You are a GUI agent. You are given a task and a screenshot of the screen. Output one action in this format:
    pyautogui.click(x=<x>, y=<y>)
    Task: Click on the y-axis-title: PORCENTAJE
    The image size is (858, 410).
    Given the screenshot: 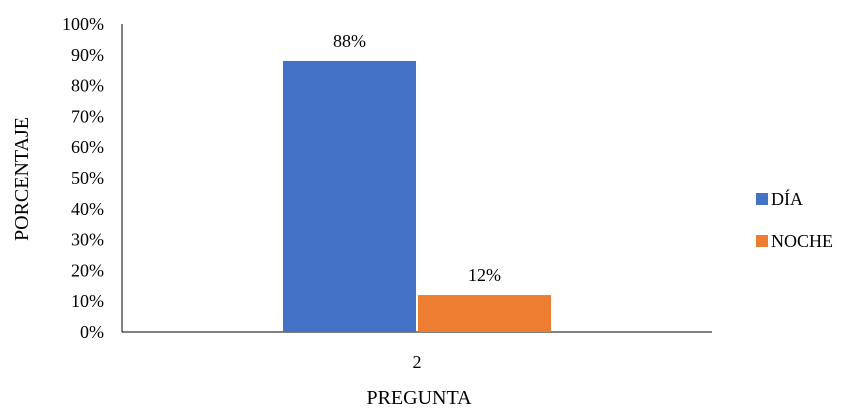 What is the action you would take?
    pyautogui.click(x=22, y=179)
    